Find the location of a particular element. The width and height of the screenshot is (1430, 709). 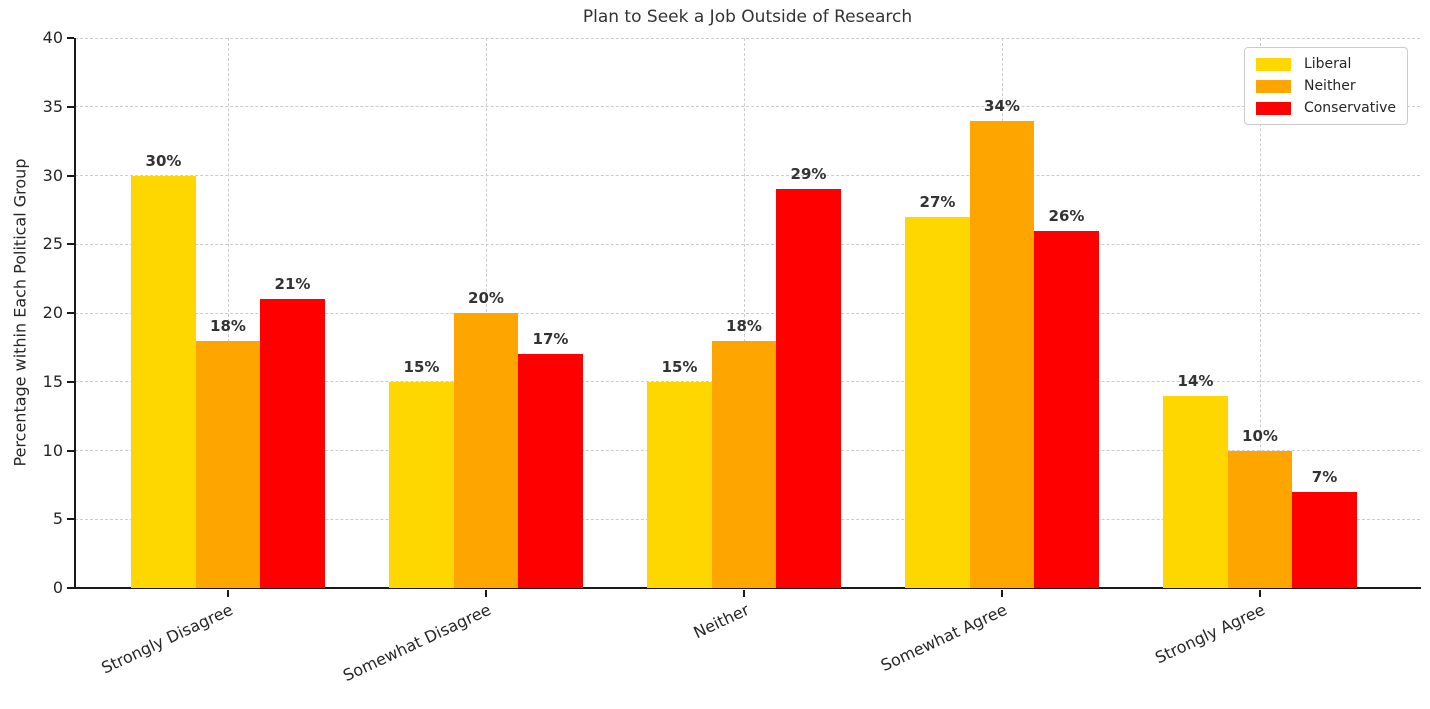

bar-value-label: 17% is located at coordinates (550, 339).